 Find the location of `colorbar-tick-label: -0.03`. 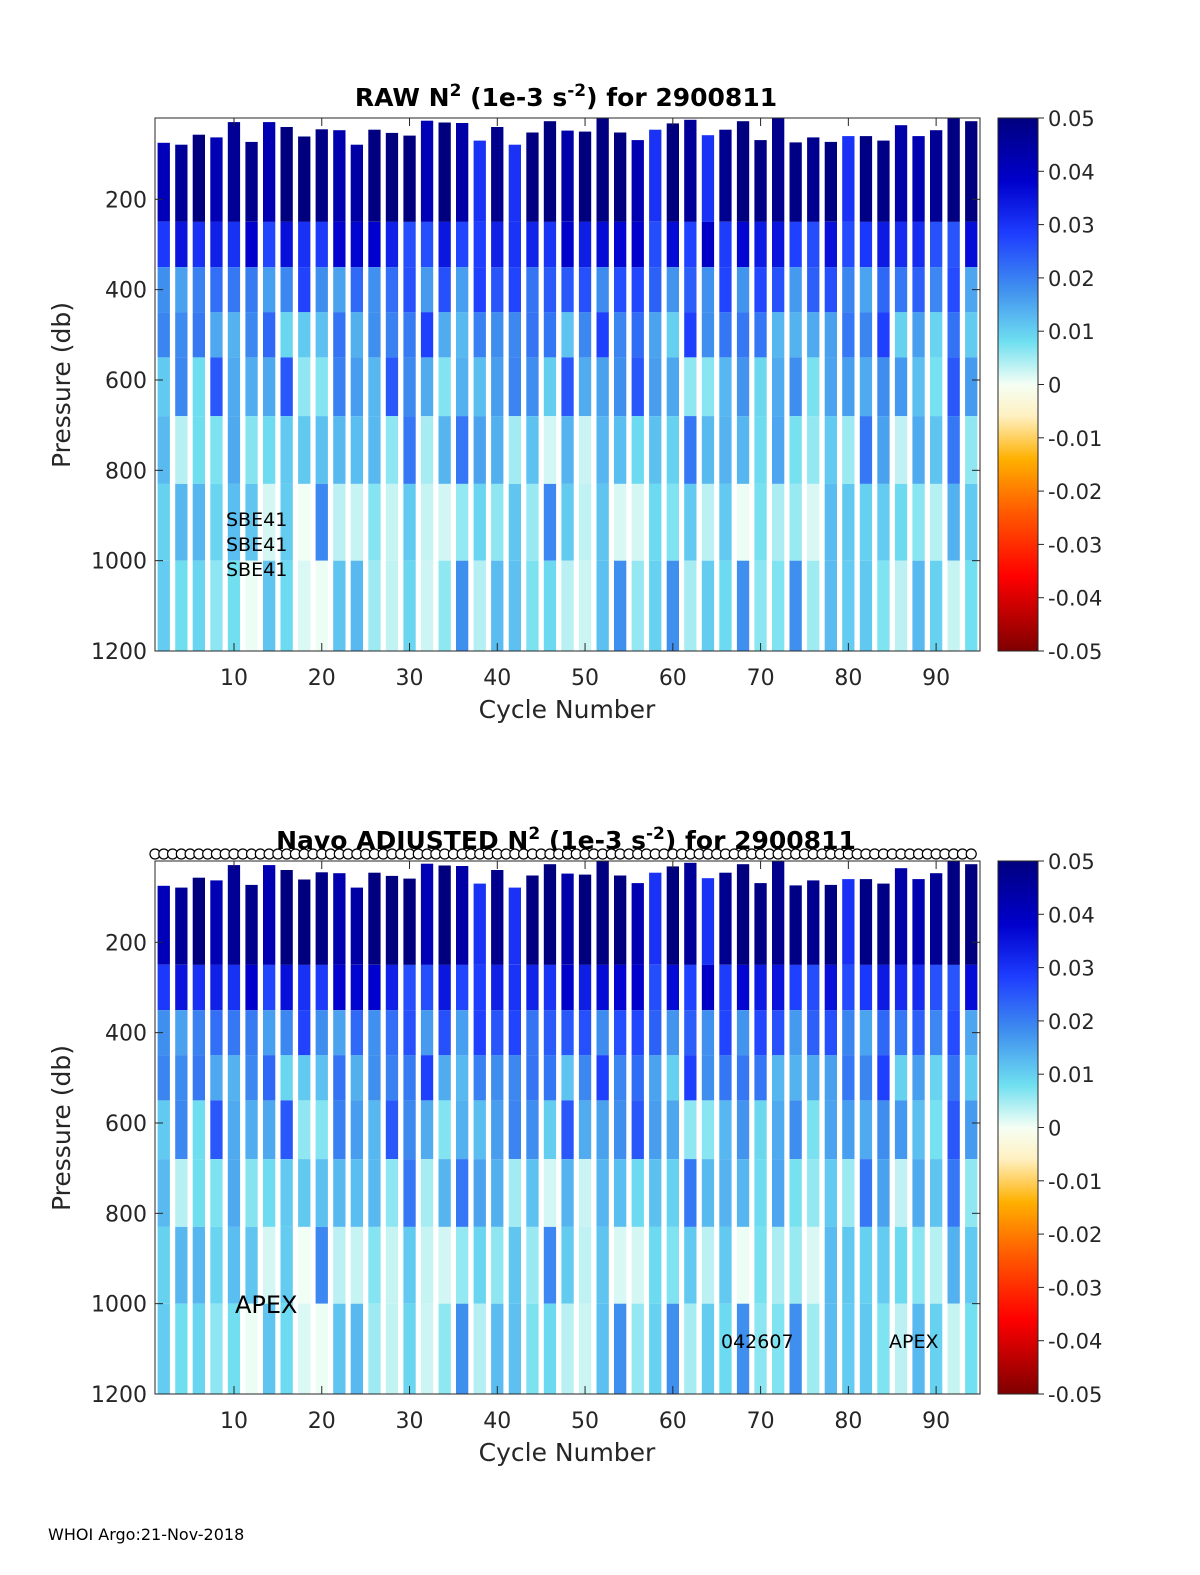

colorbar-tick-label: -0.03 is located at coordinates (1075, 1288).